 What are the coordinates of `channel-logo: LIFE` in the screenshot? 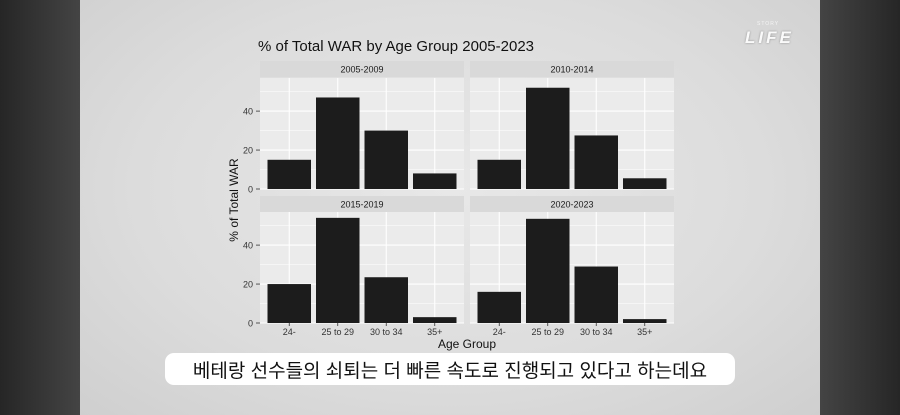 It's located at (769, 37).